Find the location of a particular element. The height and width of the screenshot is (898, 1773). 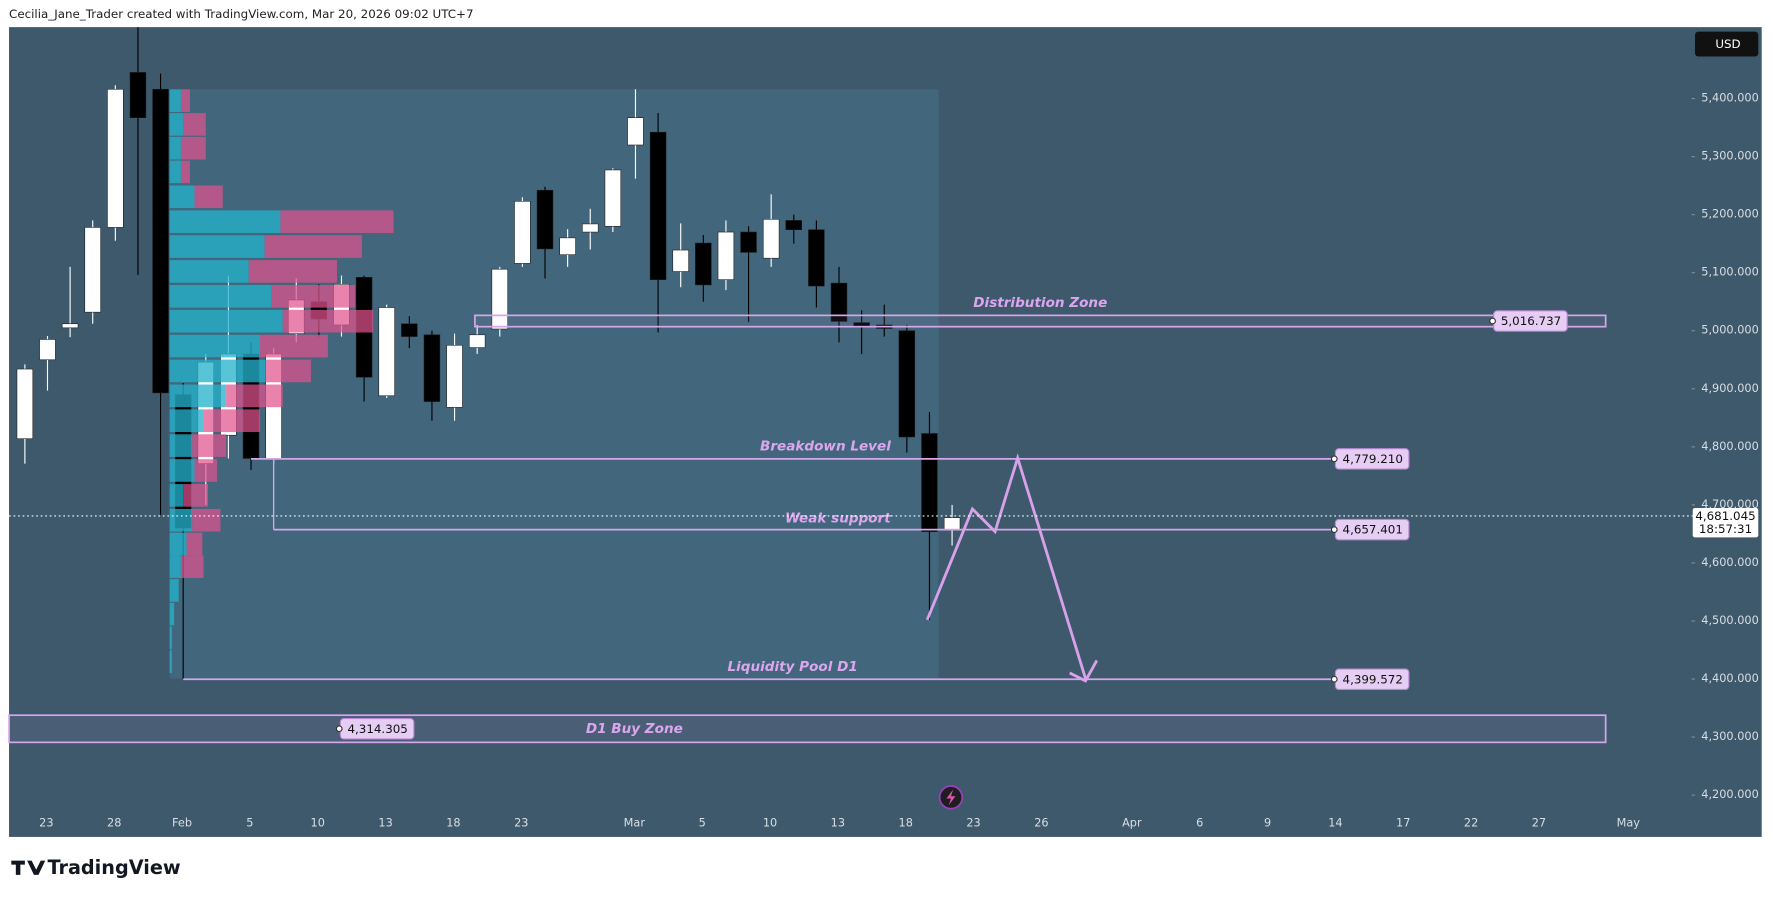

level-name: Liquidity Pool D1 is located at coordinates (792, 667).